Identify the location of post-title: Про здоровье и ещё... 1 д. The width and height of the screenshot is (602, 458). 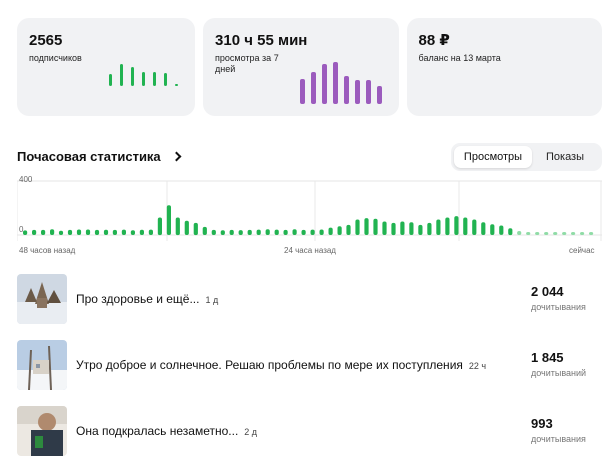
(147, 299).